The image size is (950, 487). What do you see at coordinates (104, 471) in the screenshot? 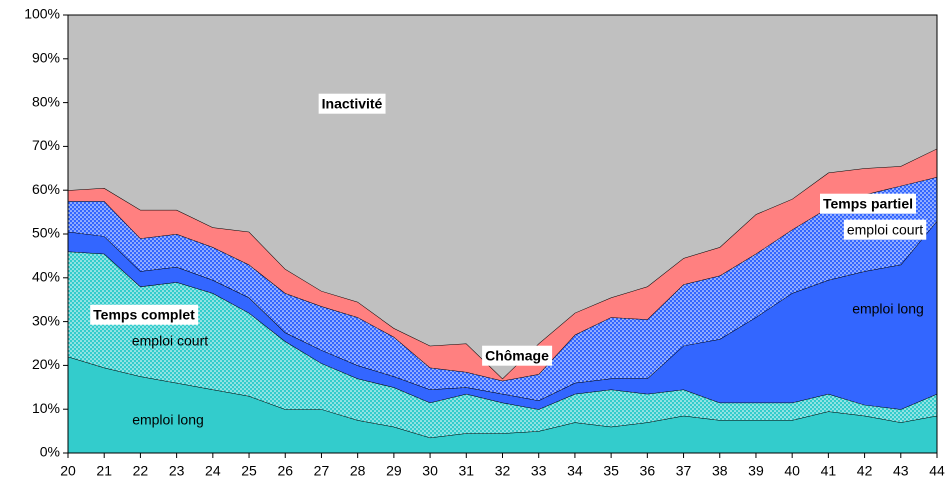
I see `x-tick-label: 21` at bounding box center [104, 471].